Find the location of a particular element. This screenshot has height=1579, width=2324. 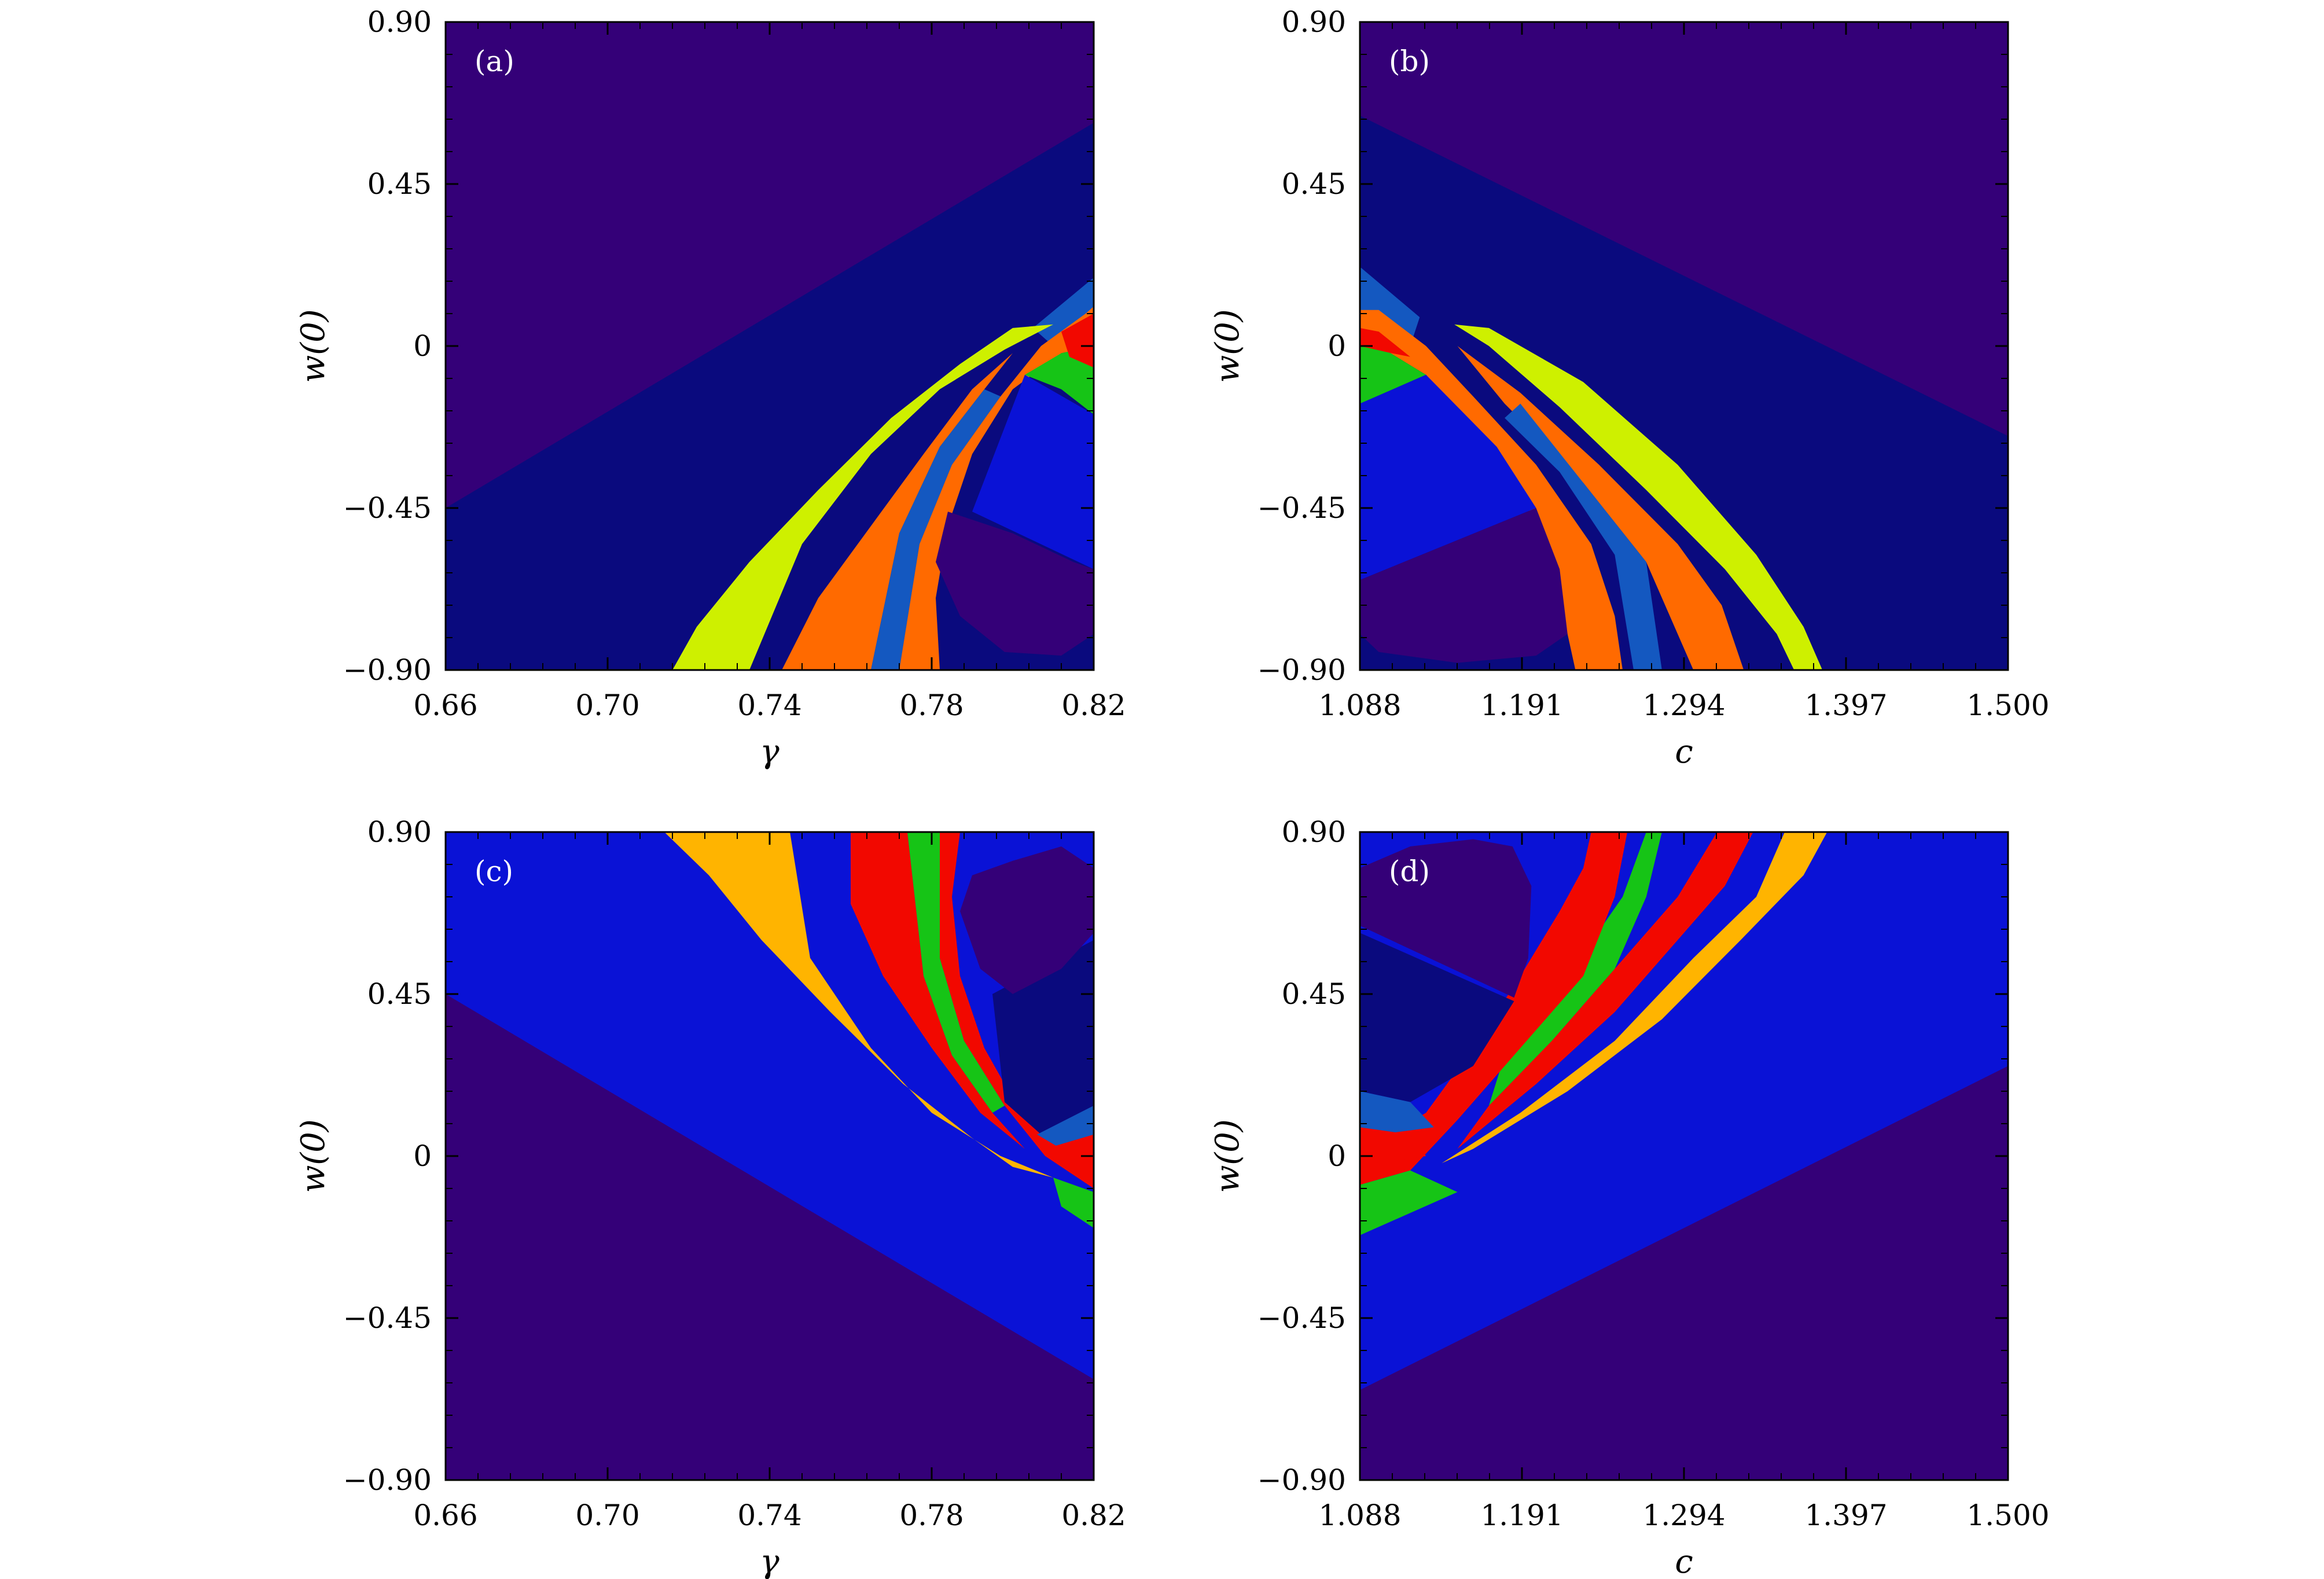

panel-label: (d) is located at coordinates (1409, 871).